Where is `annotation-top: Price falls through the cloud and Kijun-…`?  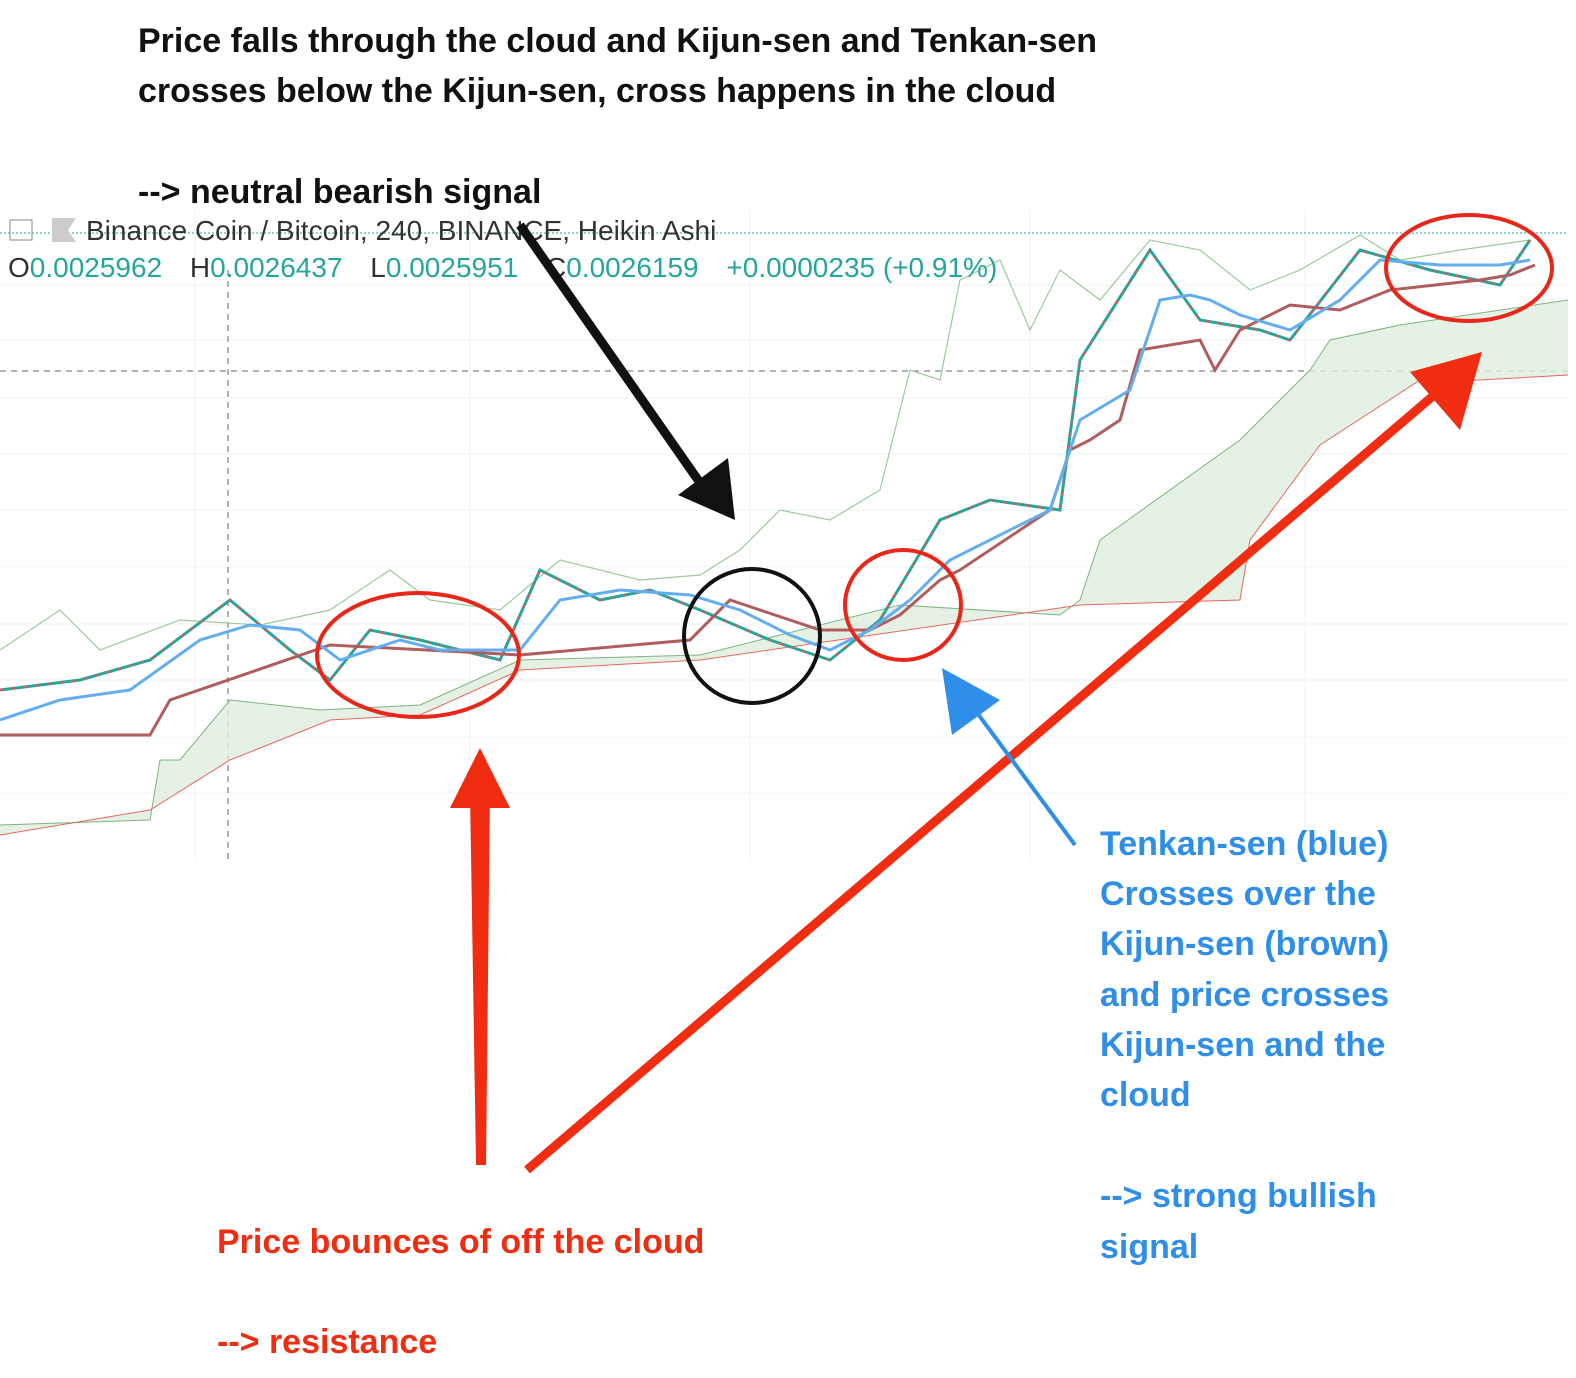
annotation-top: Price falls through the cloud and Kijun-… is located at coordinates (617, 116).